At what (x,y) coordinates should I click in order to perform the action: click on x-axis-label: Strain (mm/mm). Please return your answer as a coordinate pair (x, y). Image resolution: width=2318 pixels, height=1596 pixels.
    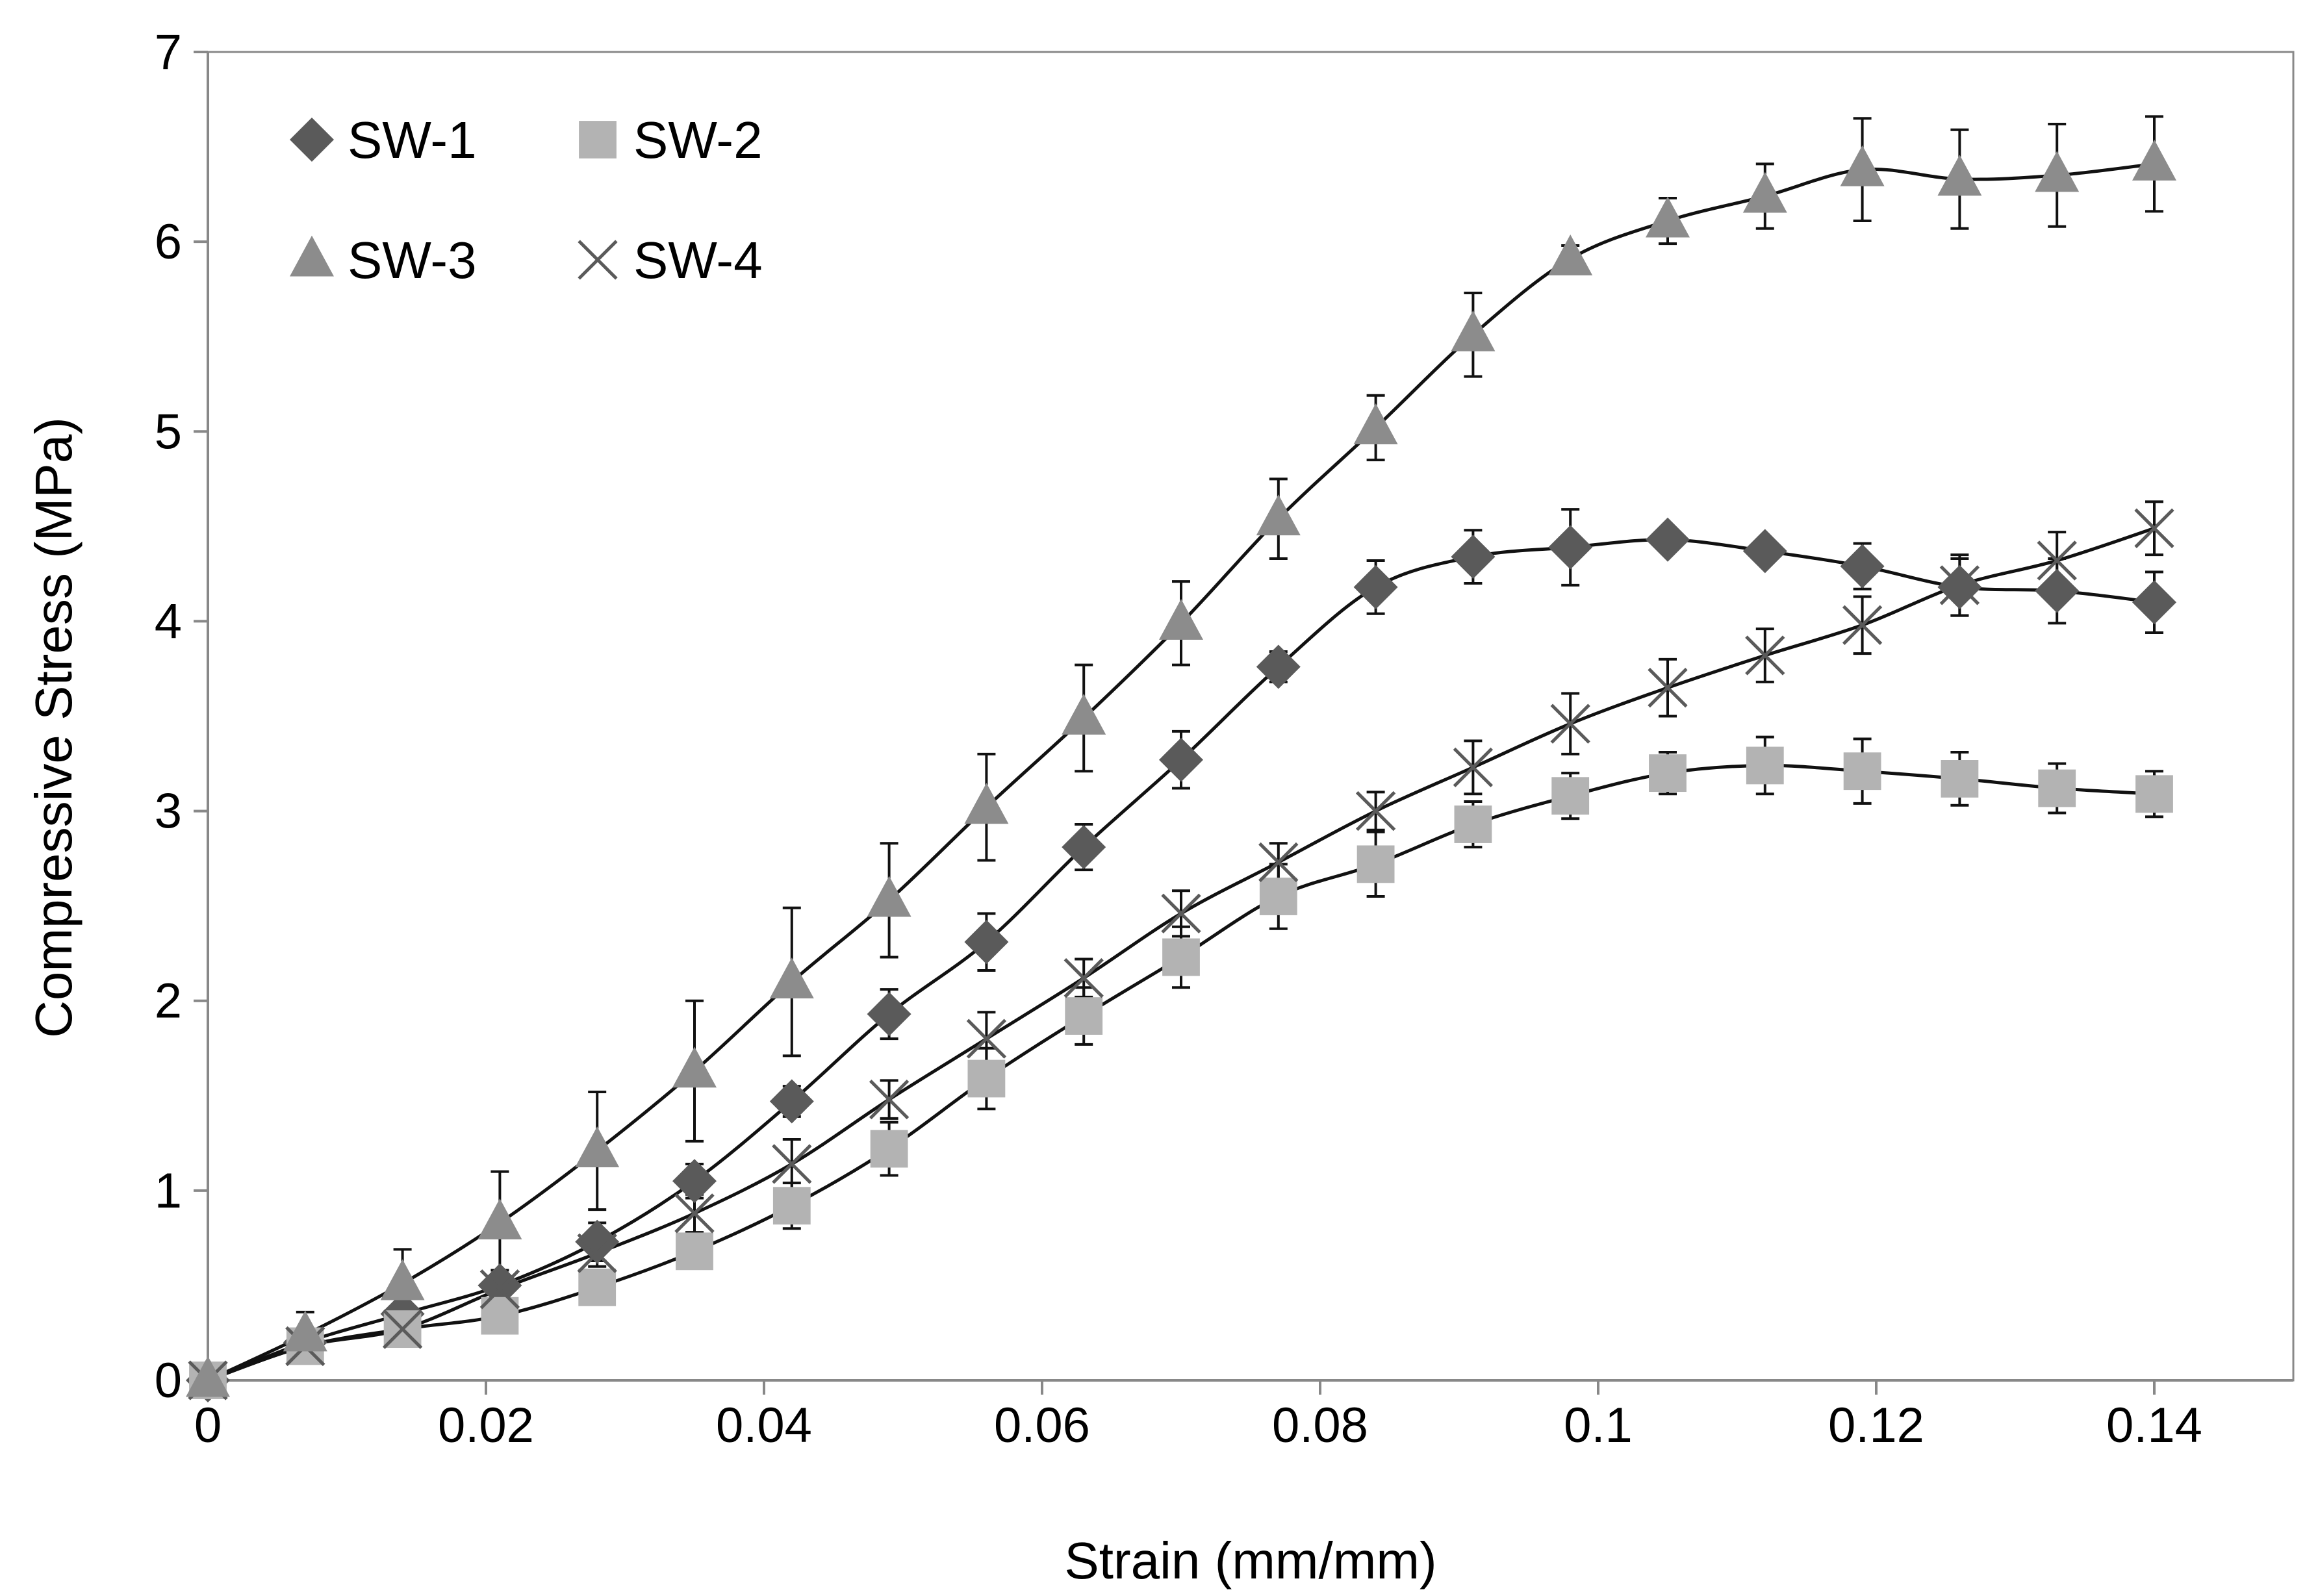
    Looking at the image, I should click on (1250, 1561).